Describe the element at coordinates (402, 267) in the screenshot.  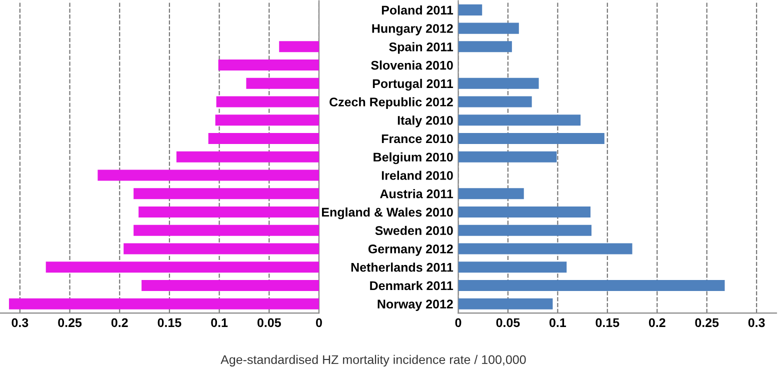
I see `y-tick-label: Netherlands 2011` at that location.